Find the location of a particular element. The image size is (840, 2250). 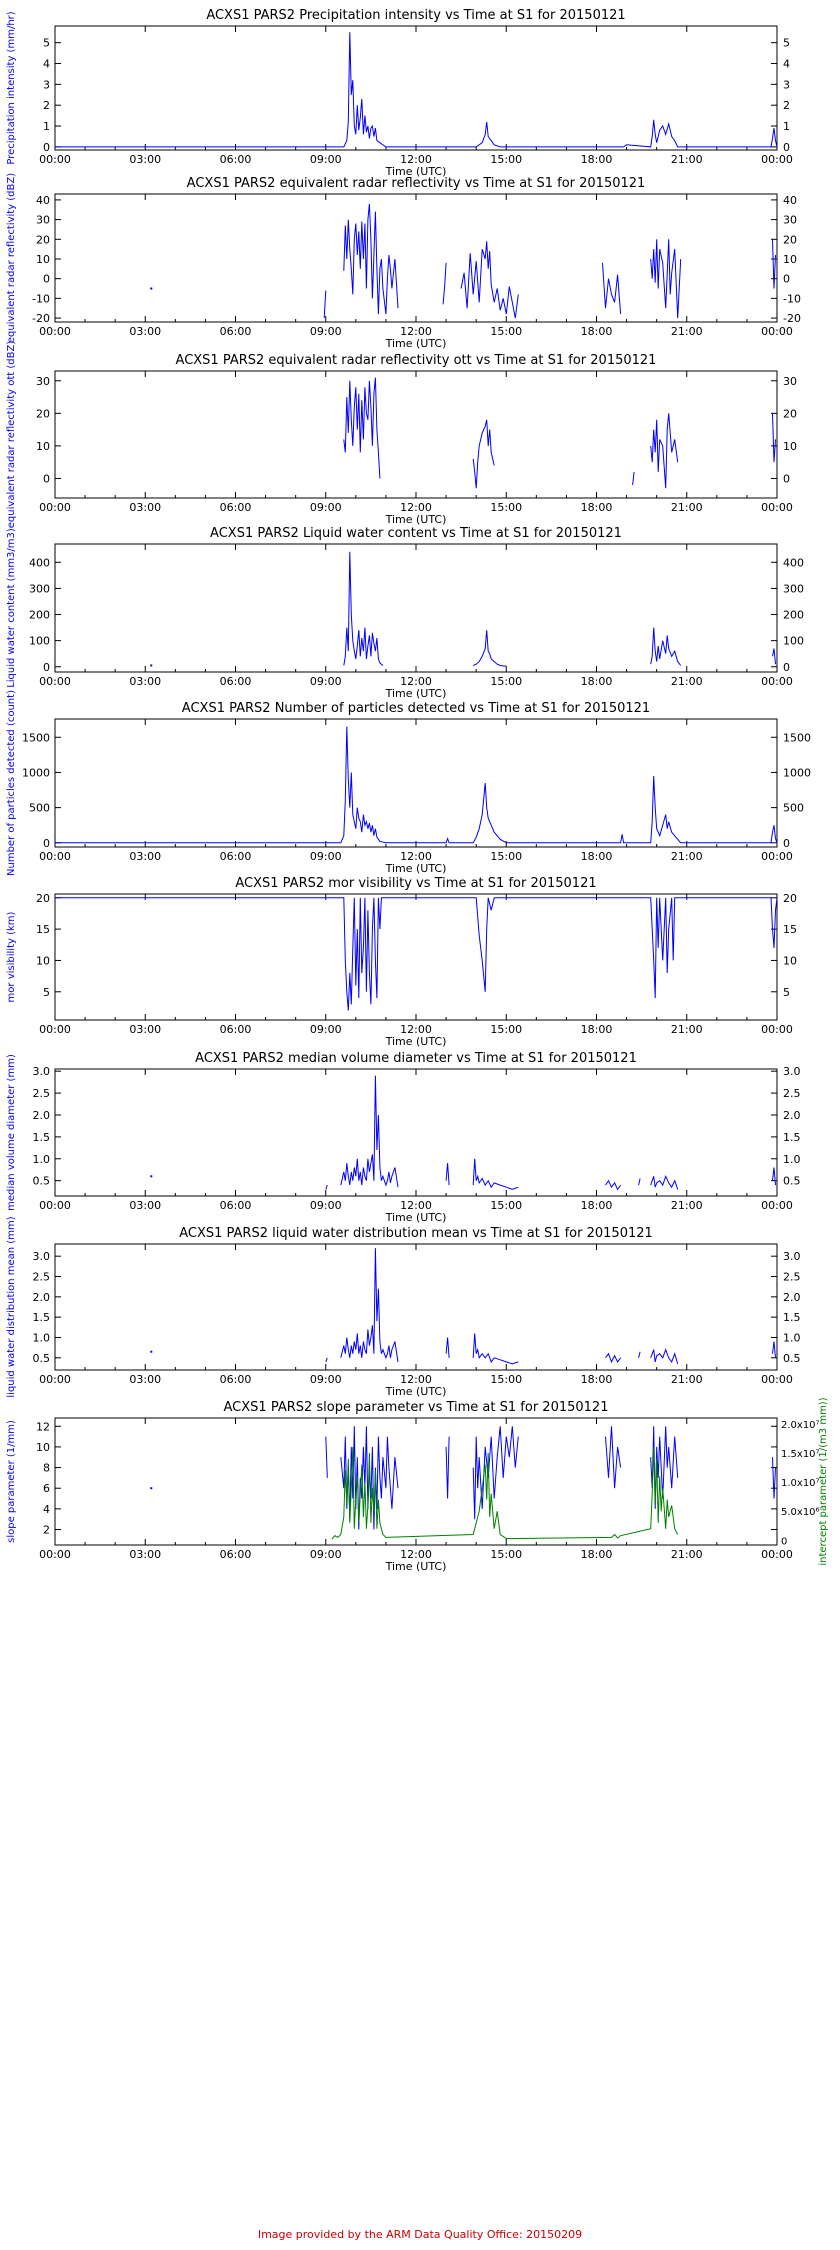

y-tick-label-right: 0 is located at coordinates (786, 843).